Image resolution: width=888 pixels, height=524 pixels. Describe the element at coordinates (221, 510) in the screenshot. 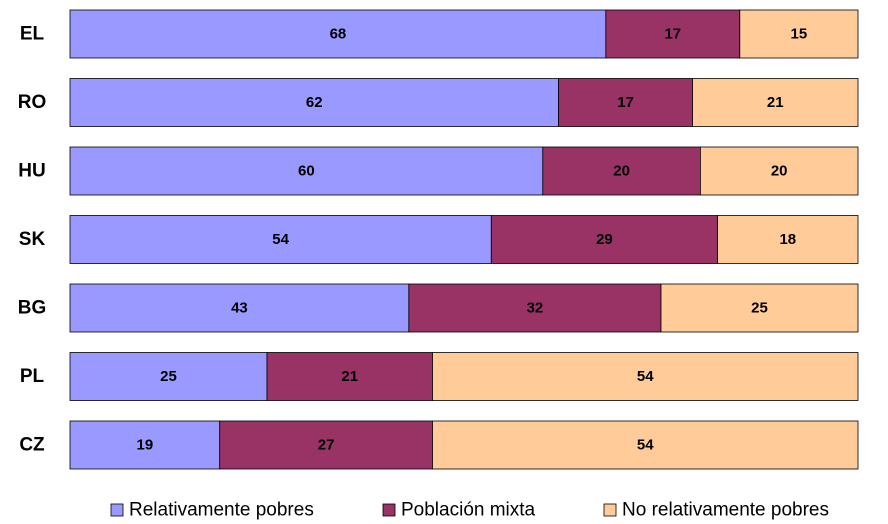

I see `legend-label: Relativamente pobres` at that location.